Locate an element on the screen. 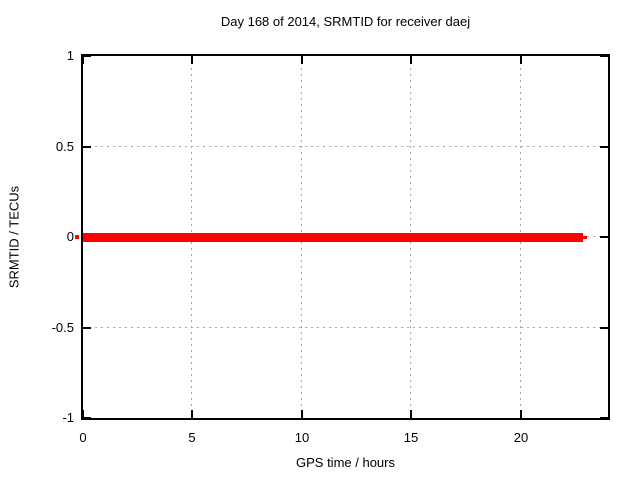  x-tick-label: 10 is located at coordinates (302, 437).